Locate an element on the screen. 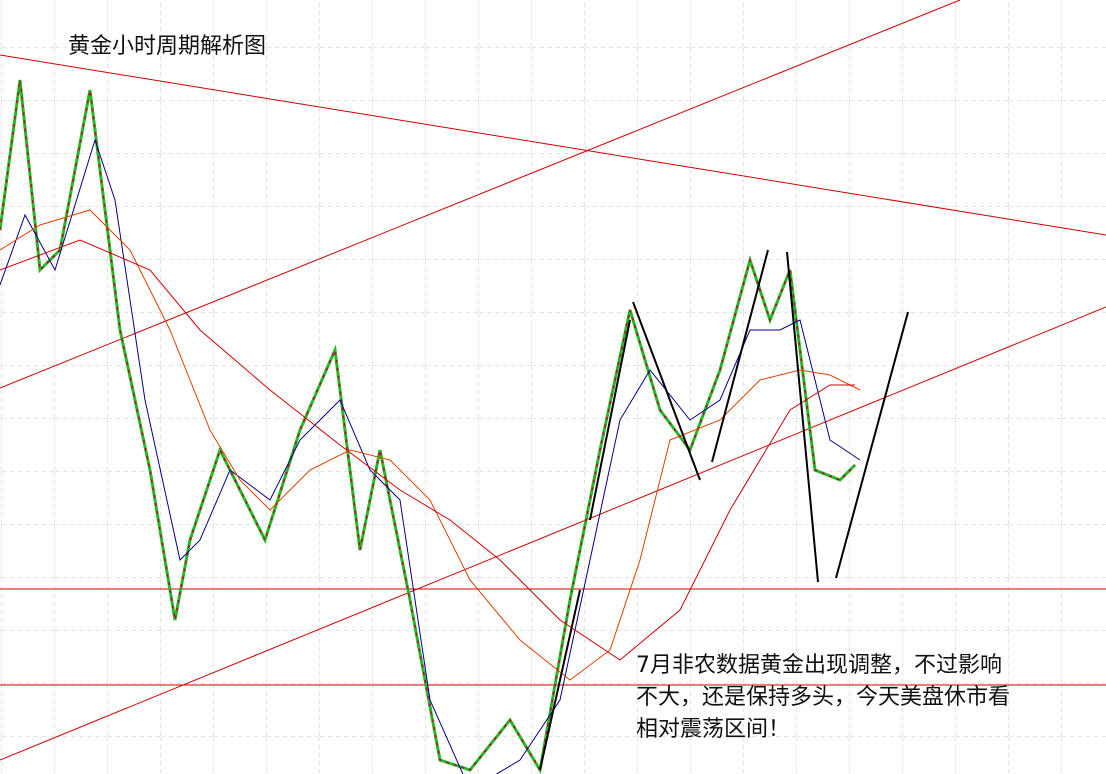  annotation-line: 不大，还是保持多头，今天美盘休市看 is located at coordinates (823, 697).